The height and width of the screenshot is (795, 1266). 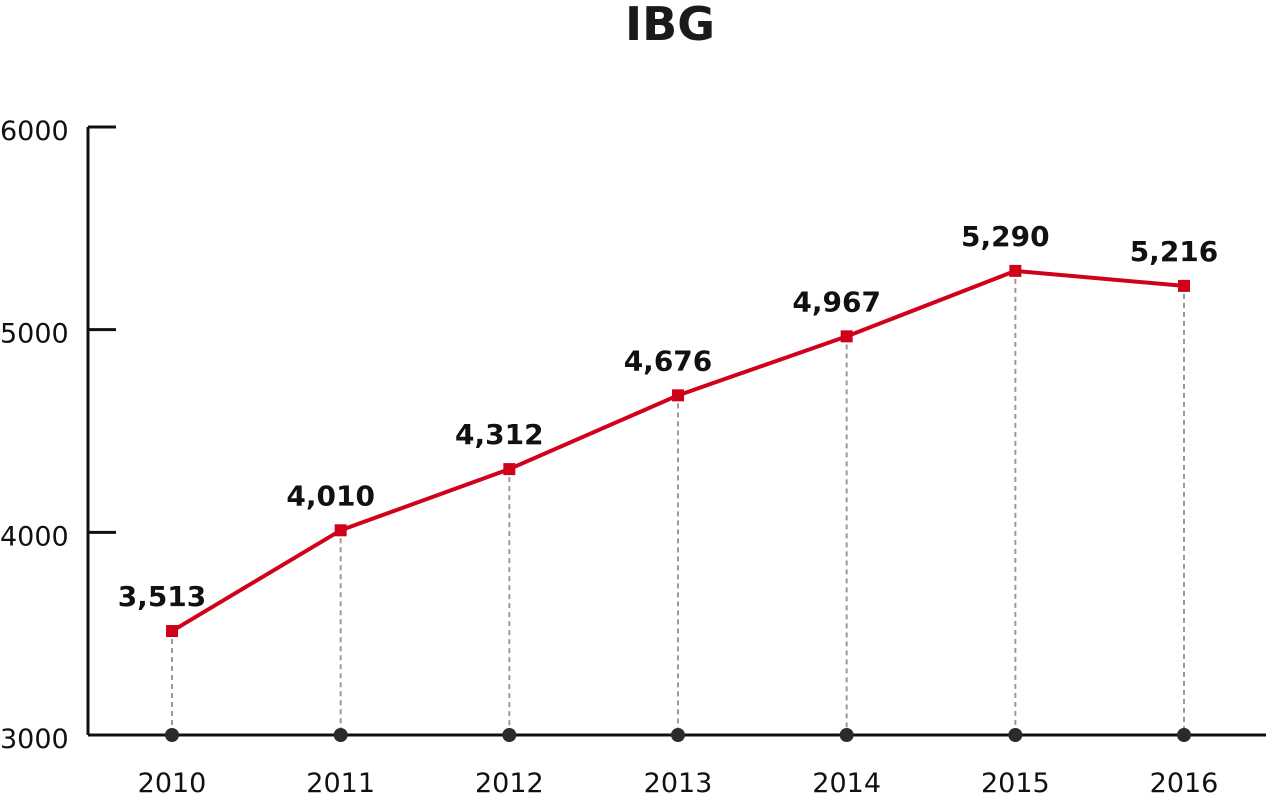 What do you see at coordinates (34, 739) in the screenshot?
I see `y-tick-label-3000: 3000` at bounding box center [34, 739].